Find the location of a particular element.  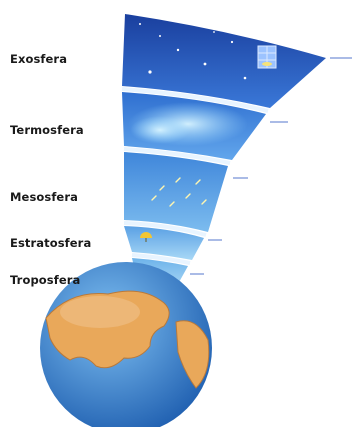

layer-label-stratosphere: Estratosfera is located at coordinates (51, 243).